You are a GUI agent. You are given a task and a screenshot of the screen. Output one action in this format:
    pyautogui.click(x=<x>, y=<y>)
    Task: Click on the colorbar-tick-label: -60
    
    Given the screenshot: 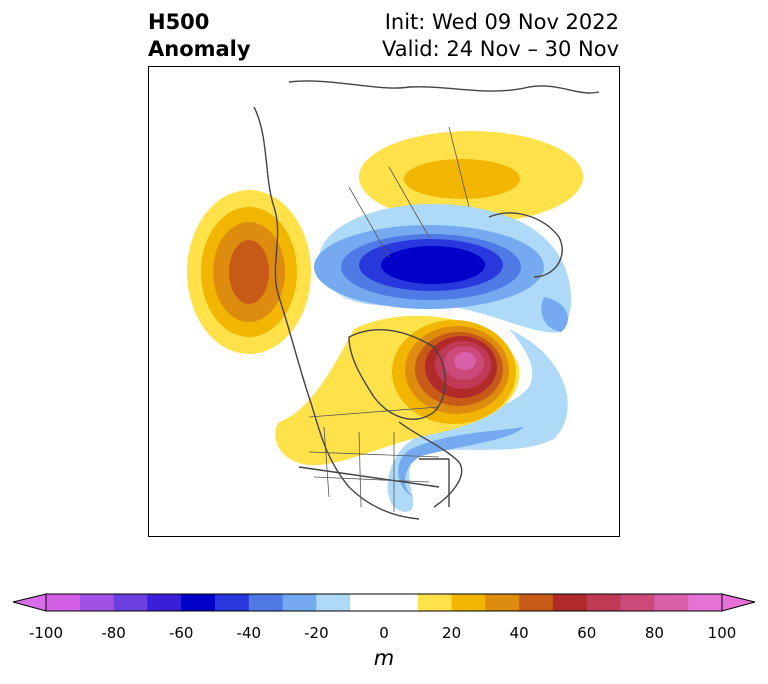 What is the action you would take?
    pyautogui.click(x=181, y=633)
    